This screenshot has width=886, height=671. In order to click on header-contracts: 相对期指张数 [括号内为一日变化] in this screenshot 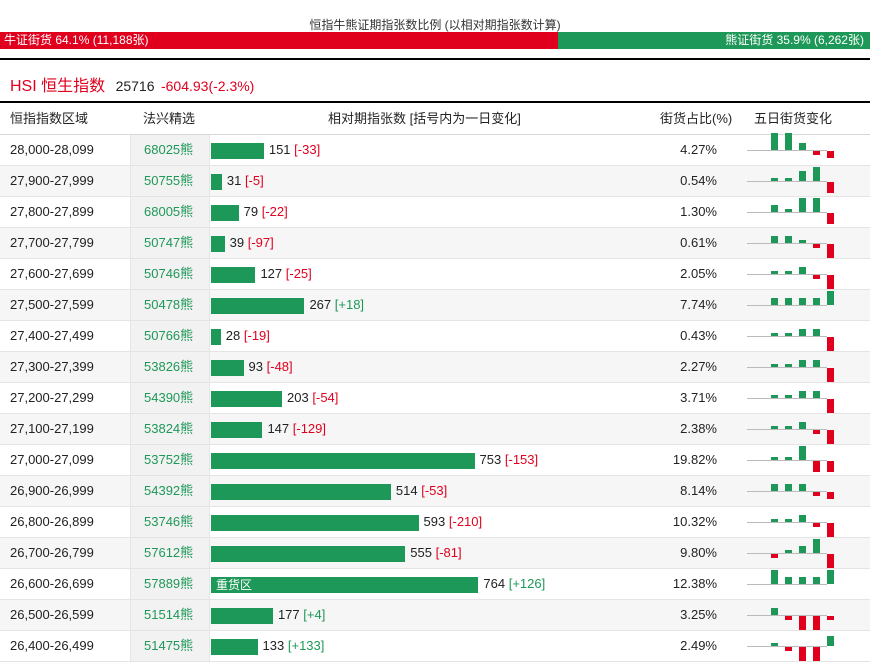, I will do `click(424, 118)`.